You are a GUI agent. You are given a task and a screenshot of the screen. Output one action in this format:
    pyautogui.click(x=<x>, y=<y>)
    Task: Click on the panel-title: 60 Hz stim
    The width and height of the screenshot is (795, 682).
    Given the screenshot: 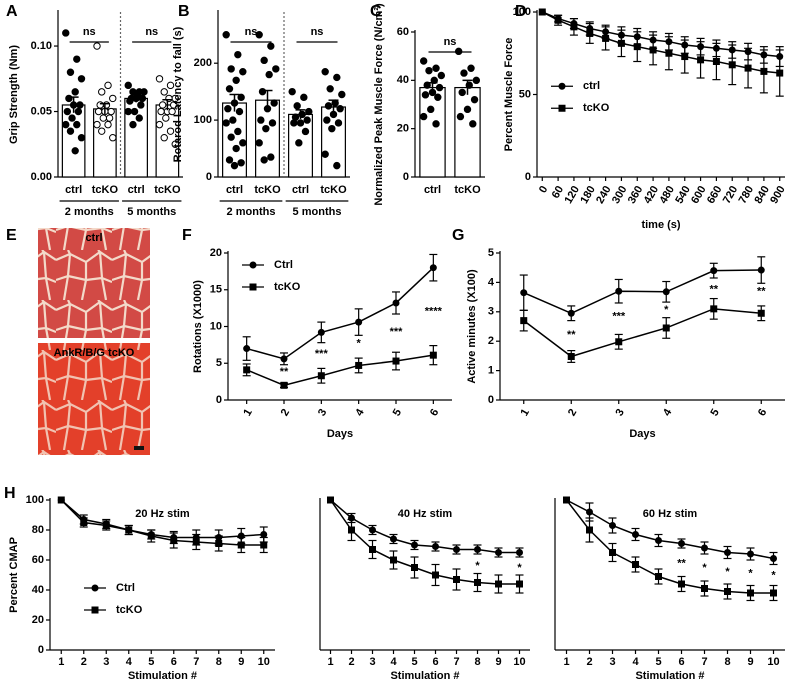 What is the action you would take?
    pyautogui.click(x=670, y=514)
    